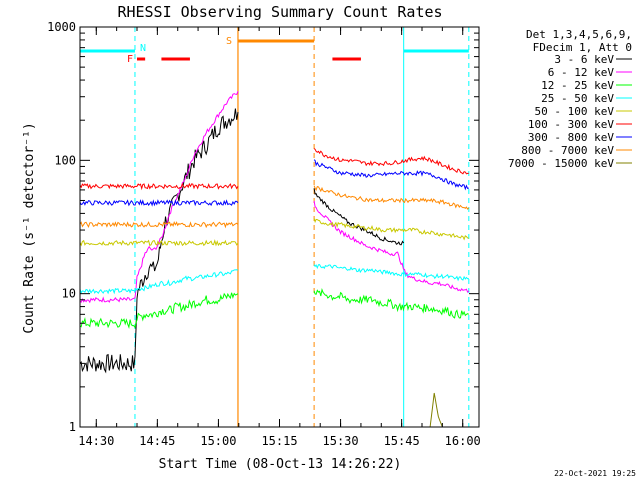 The width and height of the screenshot is (640, 480). What do you see at coordinates (463, 441) in the screenshot?
I see `x-tick-label: 16:00` at bounding box center [463, 441].